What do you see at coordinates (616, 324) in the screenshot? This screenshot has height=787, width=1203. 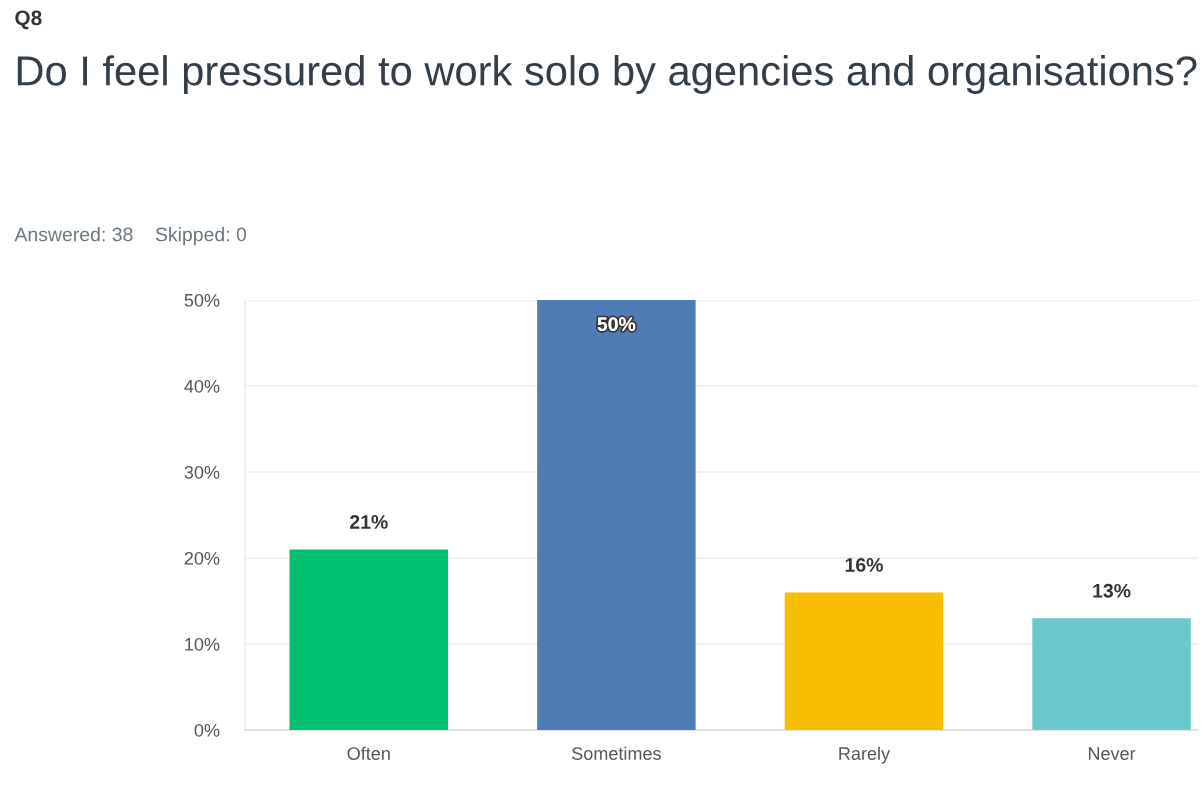 I see `data-label: 50%` at bounding box center [616, 324].